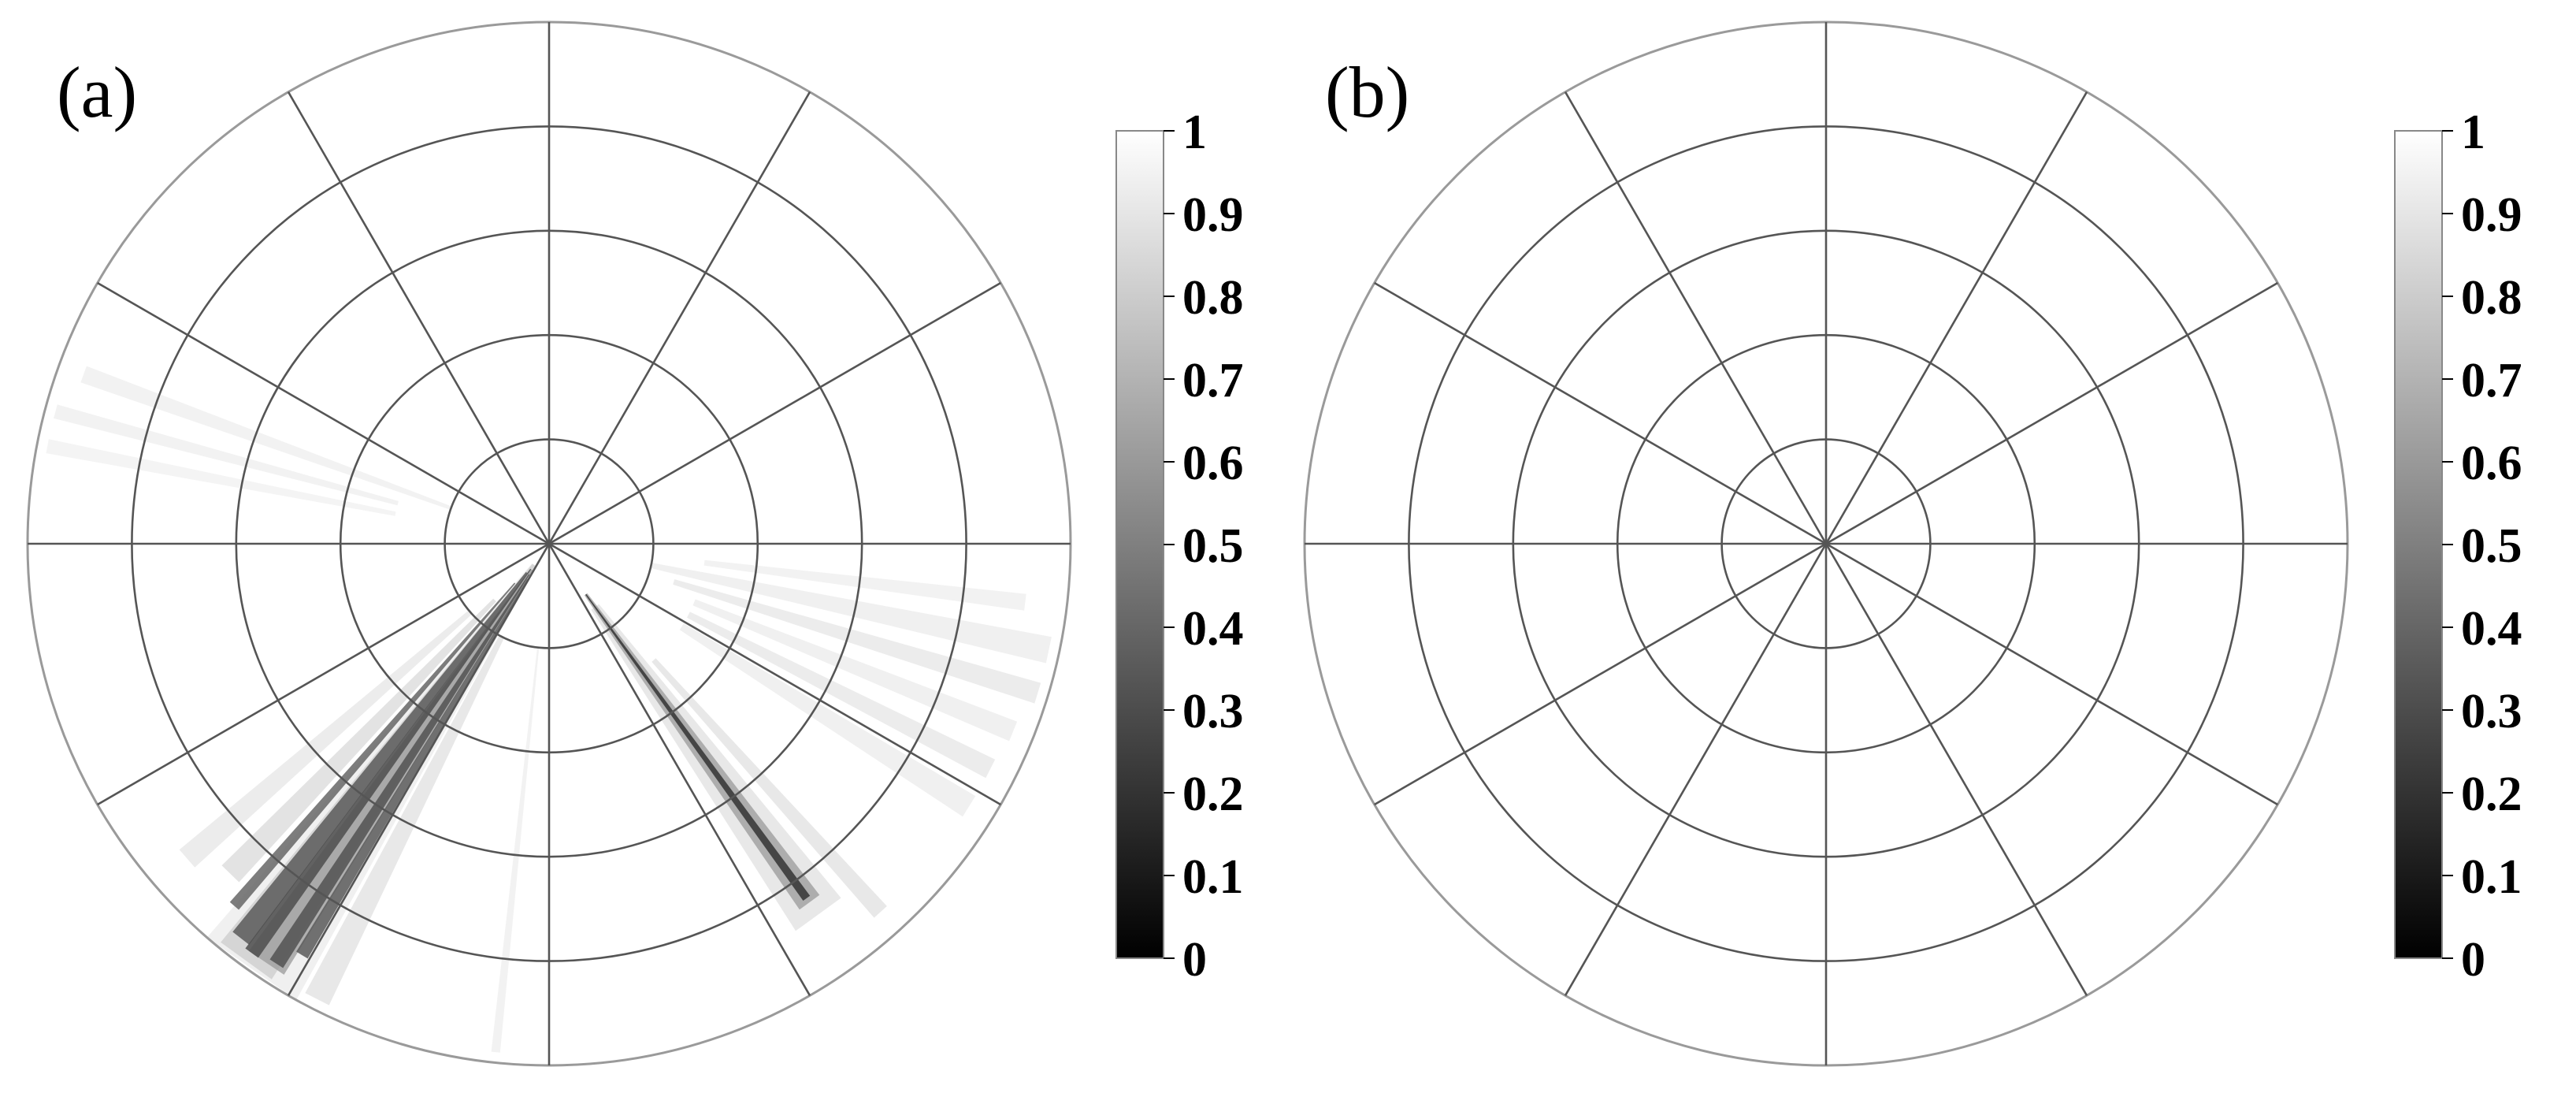 Image resolution: width=2576 pixels, height=1093 pixels. Describe the element at coordinates (1367, 92) in the screenshot. I see `panel-label: (b)` at that location.